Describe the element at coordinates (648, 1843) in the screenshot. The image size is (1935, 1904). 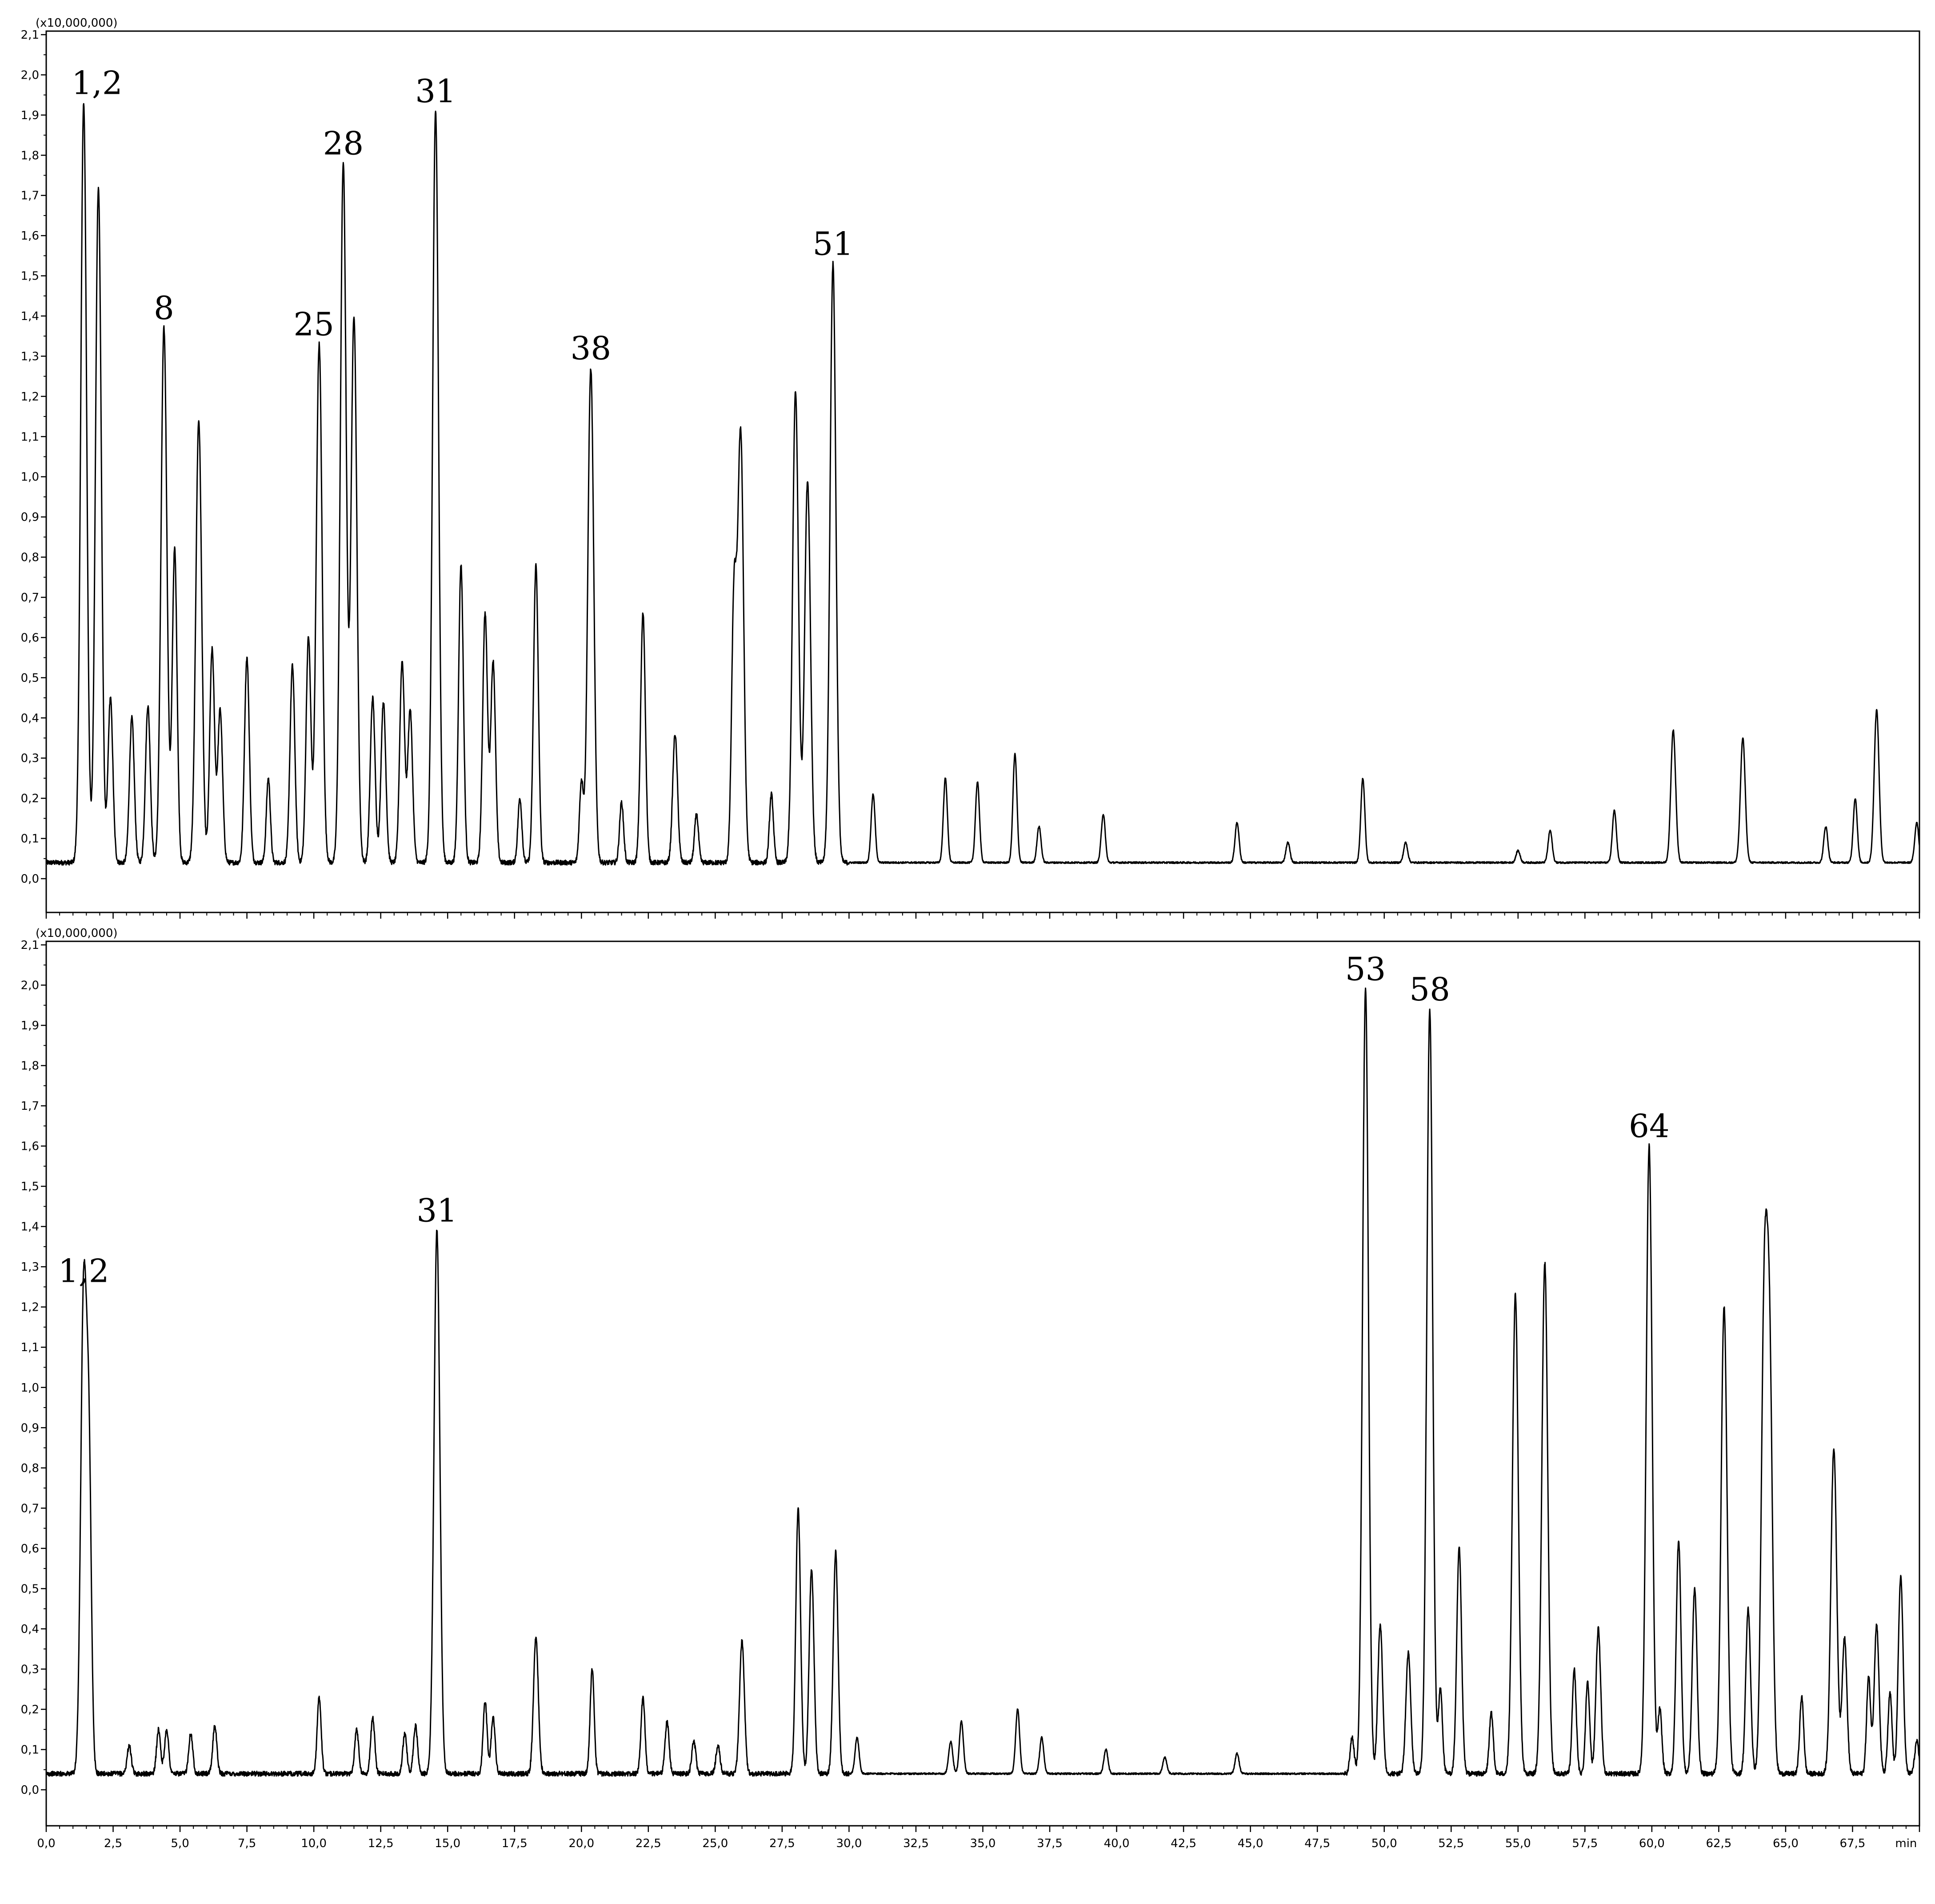
I see `x-tick-label: 22,5` at that location.